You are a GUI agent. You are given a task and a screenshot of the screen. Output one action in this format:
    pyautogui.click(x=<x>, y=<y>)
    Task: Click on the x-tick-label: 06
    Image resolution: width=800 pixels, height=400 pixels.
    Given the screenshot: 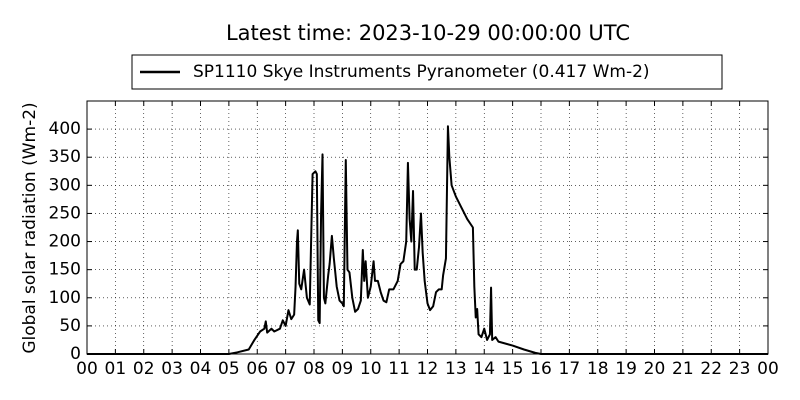 What is the action you would take?
    pyautogui.click(x=257, y=369)
    